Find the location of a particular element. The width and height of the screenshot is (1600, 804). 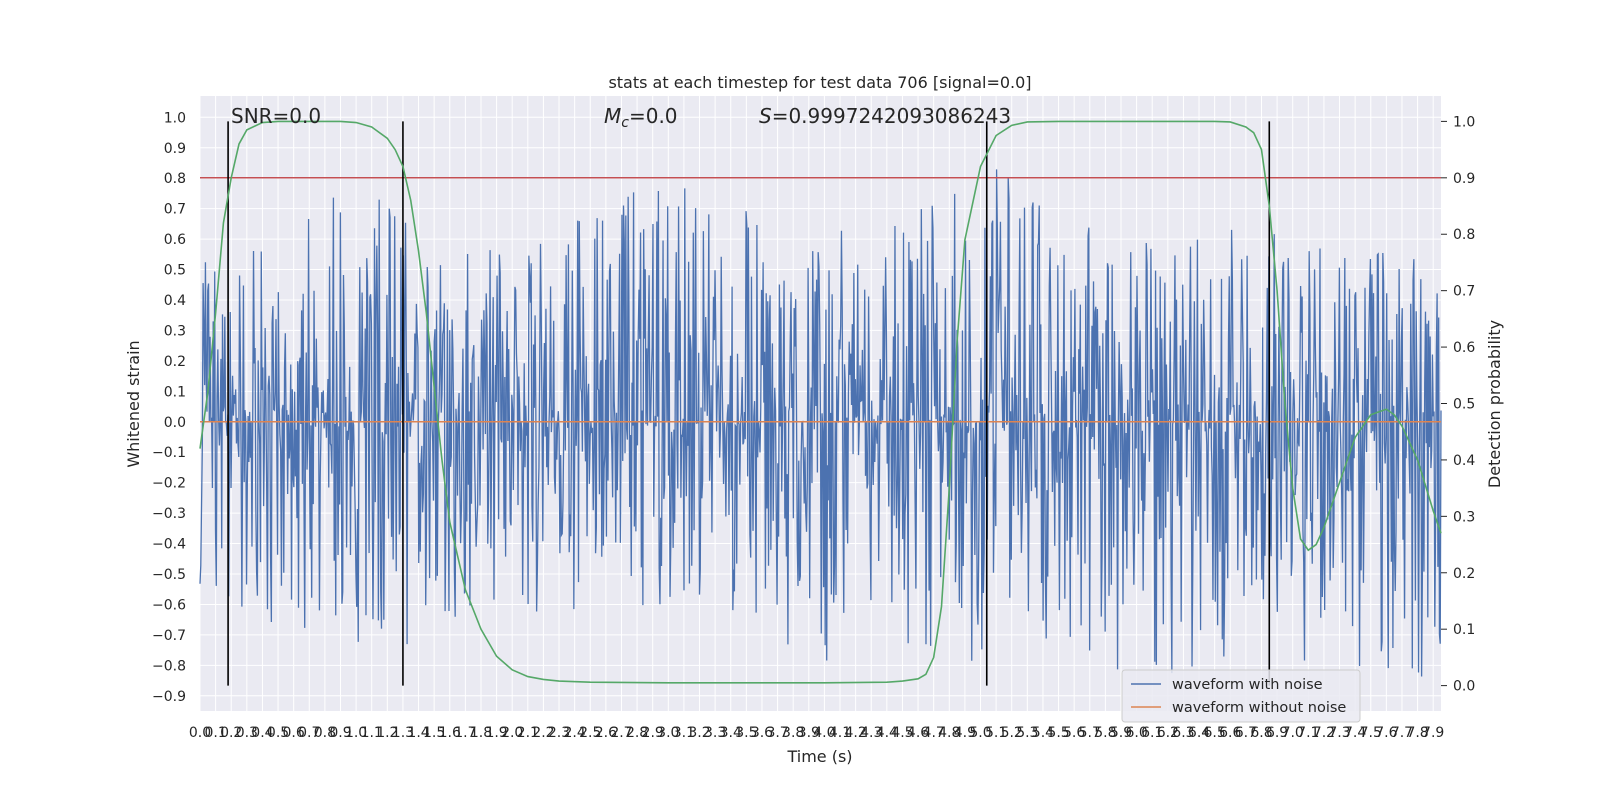

y2-axis-ticks: 1.0 0.9 0.8 0.7 0.6 0.5 0.4 0.3 0.2 0.1 0.0 is located at coordinates (1458, 404).